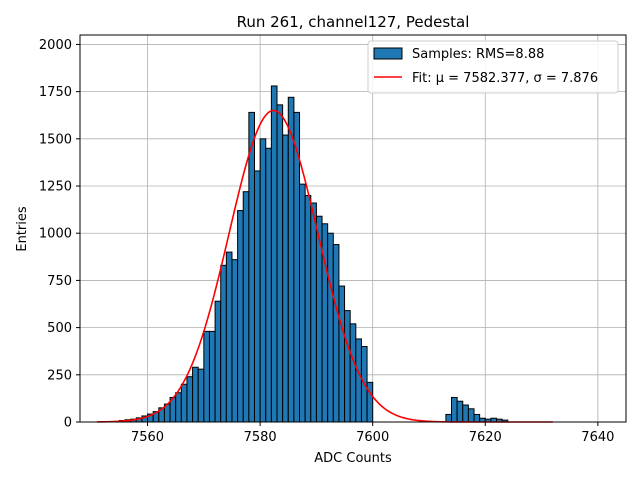 The image size is (640, 480). I want to click on chart-title: Run 261, channel127, Pedestal, so click(353, 22).